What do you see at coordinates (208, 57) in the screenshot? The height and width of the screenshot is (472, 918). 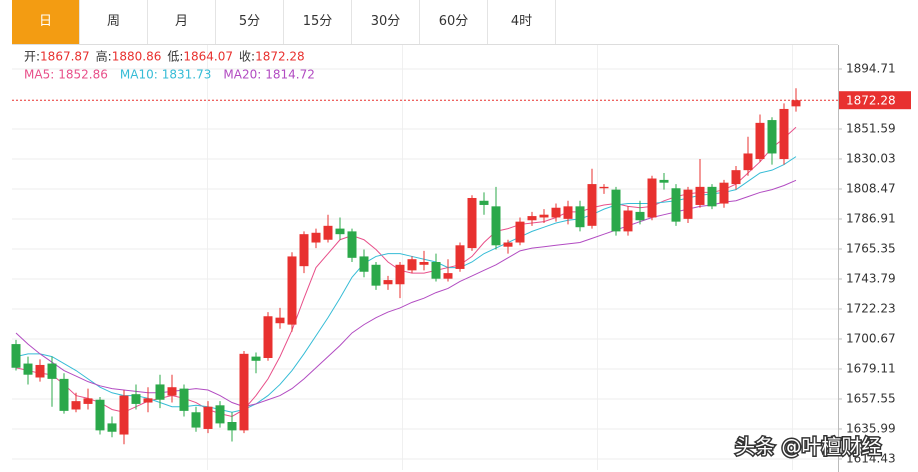 I see `ohlc-value: 1864.07` at bounding box center [208, 57].